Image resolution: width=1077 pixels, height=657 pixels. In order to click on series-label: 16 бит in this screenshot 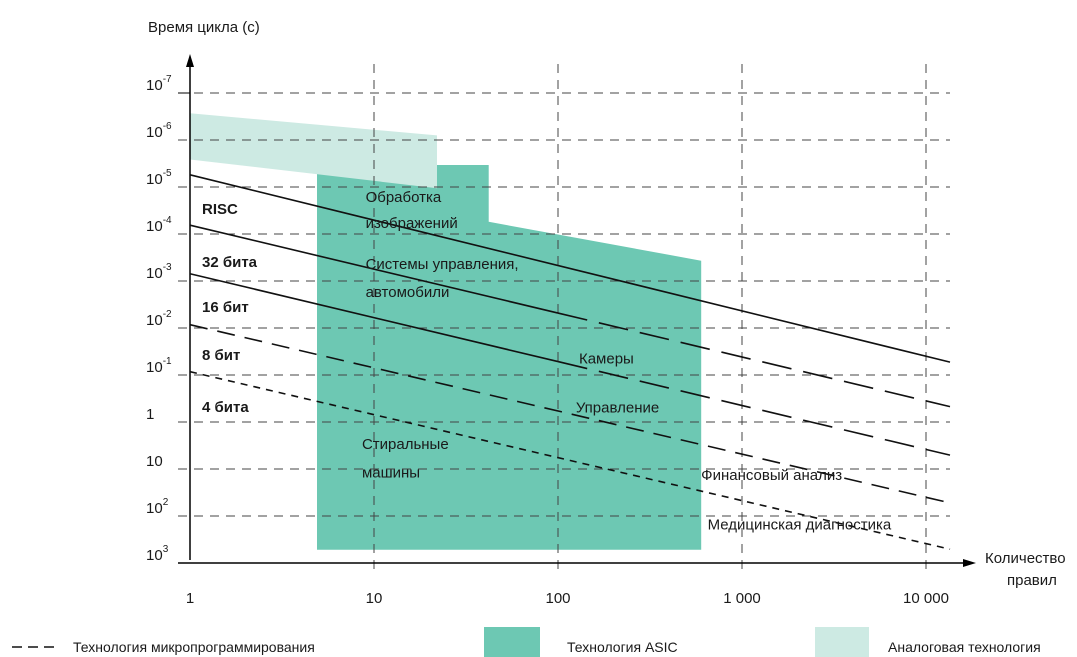, I will do `click(225, 307)`.